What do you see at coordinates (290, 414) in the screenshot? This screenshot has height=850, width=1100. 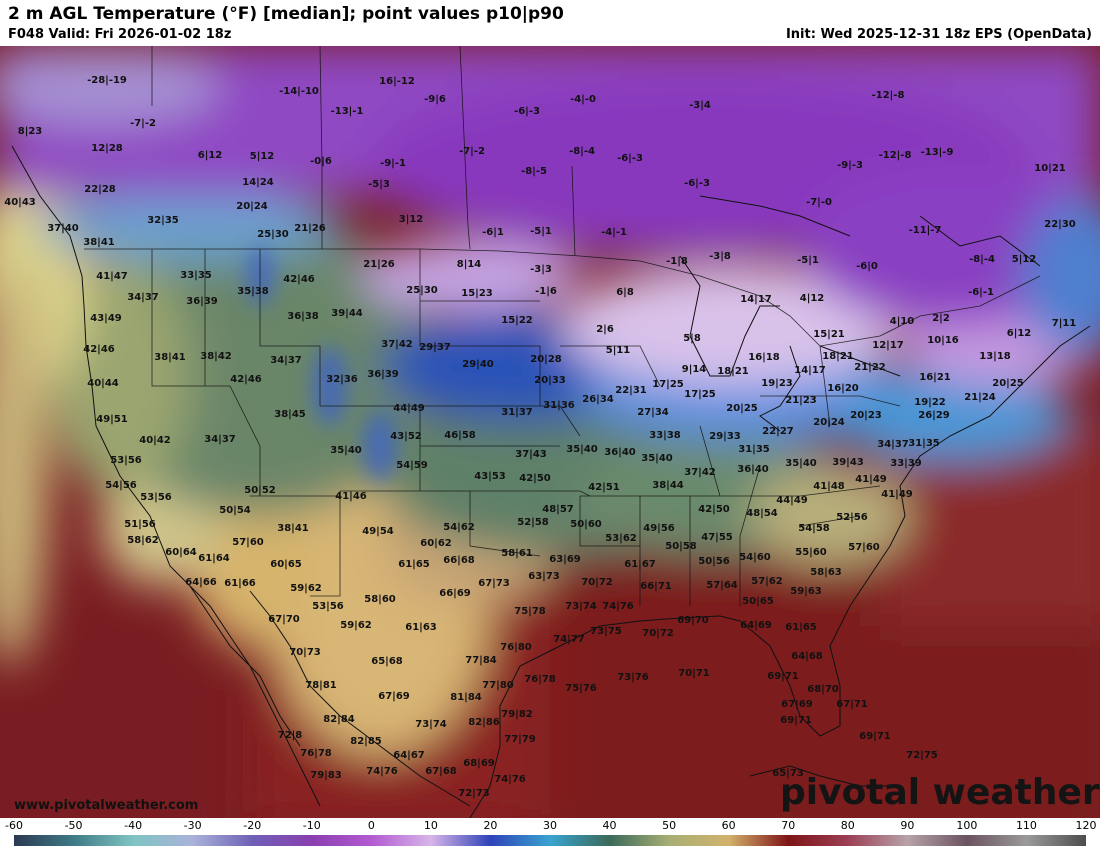 I see `point-value: 38|45` at bounding box center [290, 414].